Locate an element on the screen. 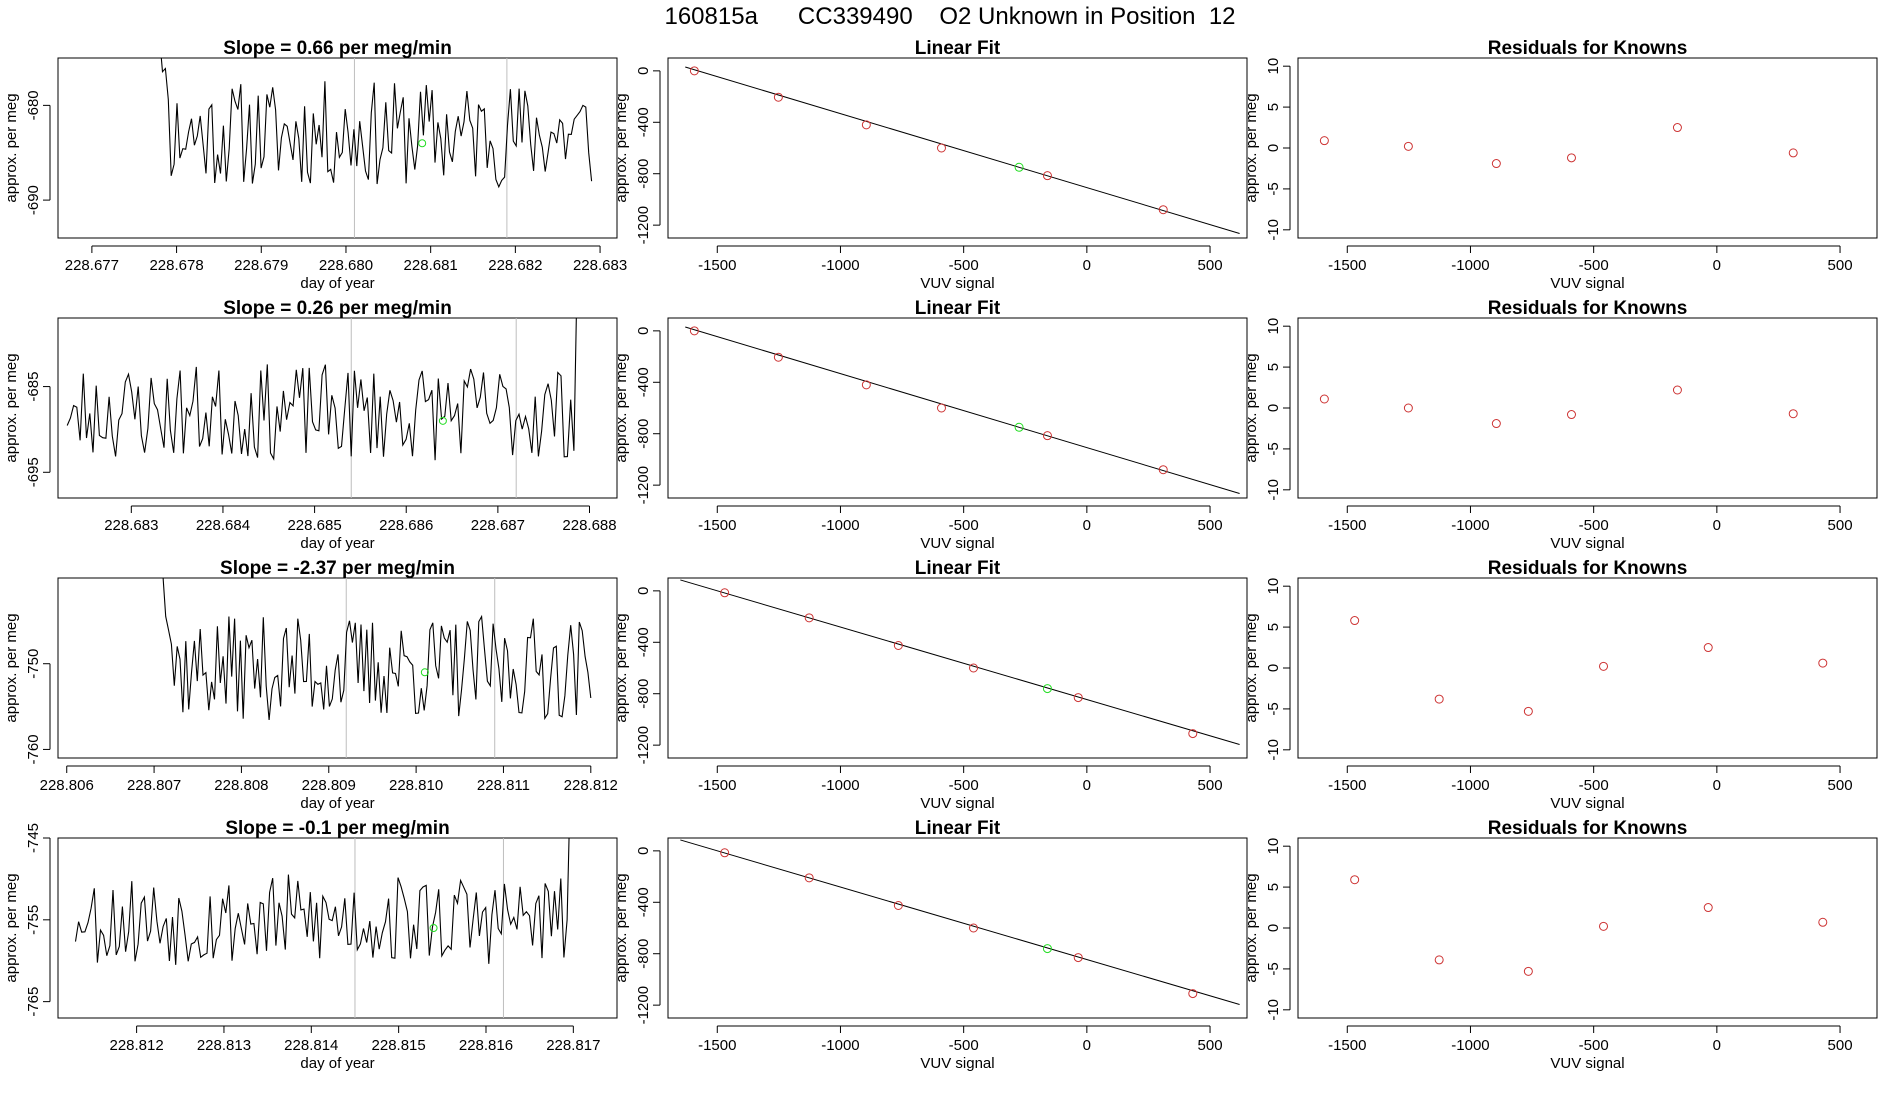  x-tick-label: 228.813 is located at coordinates (224, 1045).